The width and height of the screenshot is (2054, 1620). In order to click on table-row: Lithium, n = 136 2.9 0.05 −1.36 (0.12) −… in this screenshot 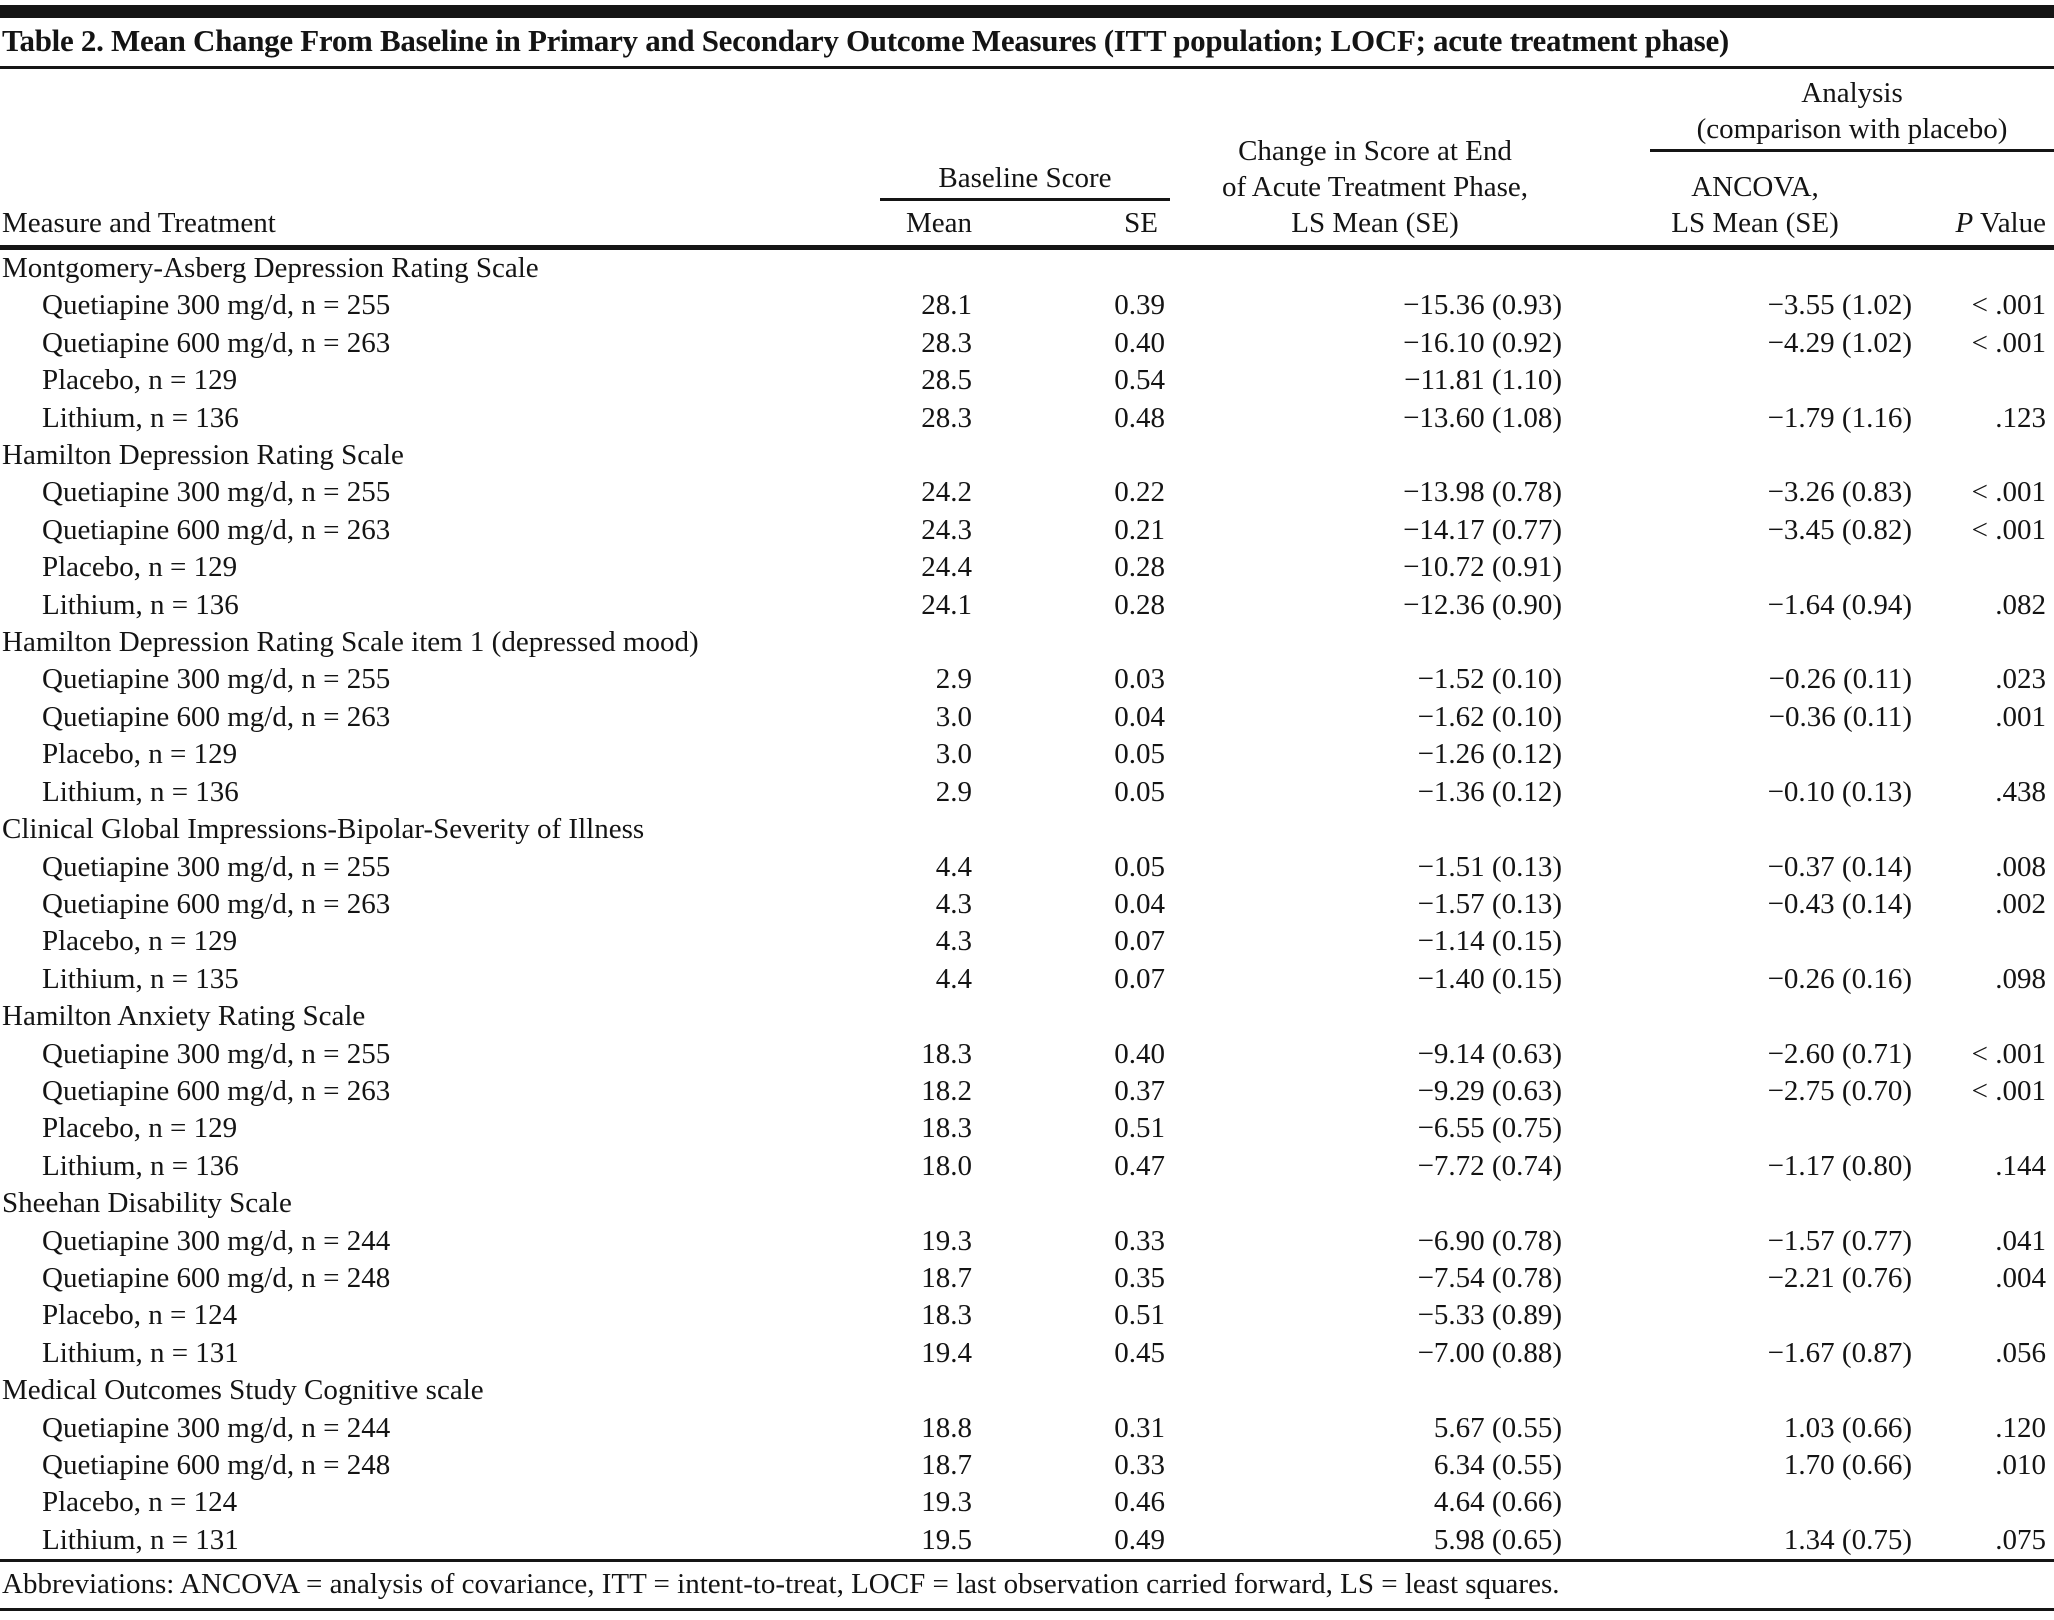, I will do `click(1027, 792)`.